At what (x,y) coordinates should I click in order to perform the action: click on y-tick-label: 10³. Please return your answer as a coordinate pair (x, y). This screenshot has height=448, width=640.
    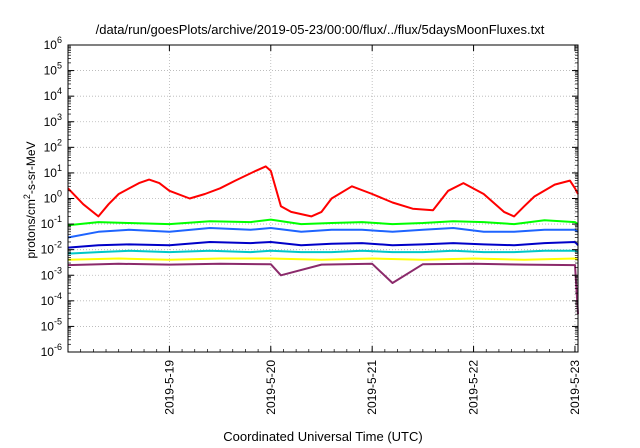
    Looking at the image, I should click on (53, 120).